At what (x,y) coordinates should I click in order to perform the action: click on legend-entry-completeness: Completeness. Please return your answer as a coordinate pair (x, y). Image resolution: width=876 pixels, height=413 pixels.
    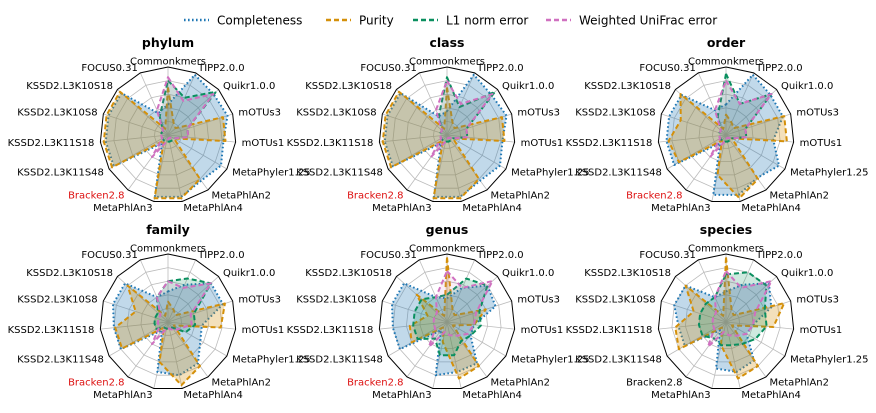
    Looking at the image, I should click on (243, 21).